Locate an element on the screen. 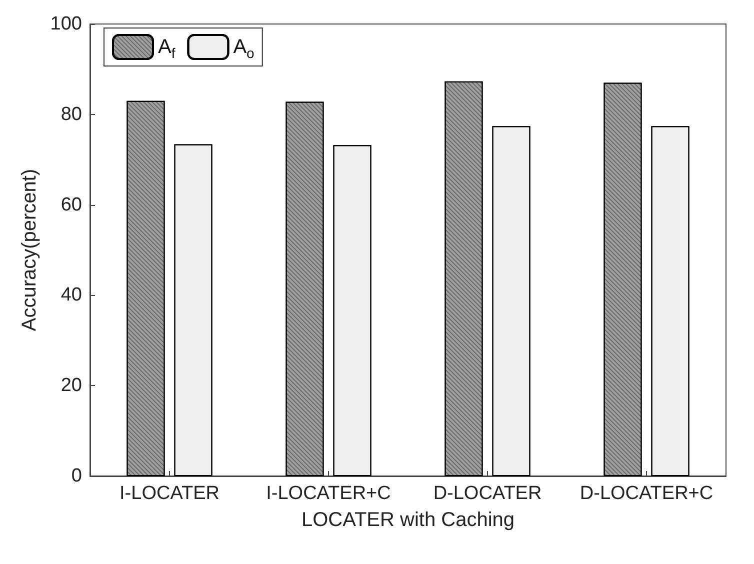 The image size is (754, 564). y-tick-label: 100 is located at coordinates (66, 24).